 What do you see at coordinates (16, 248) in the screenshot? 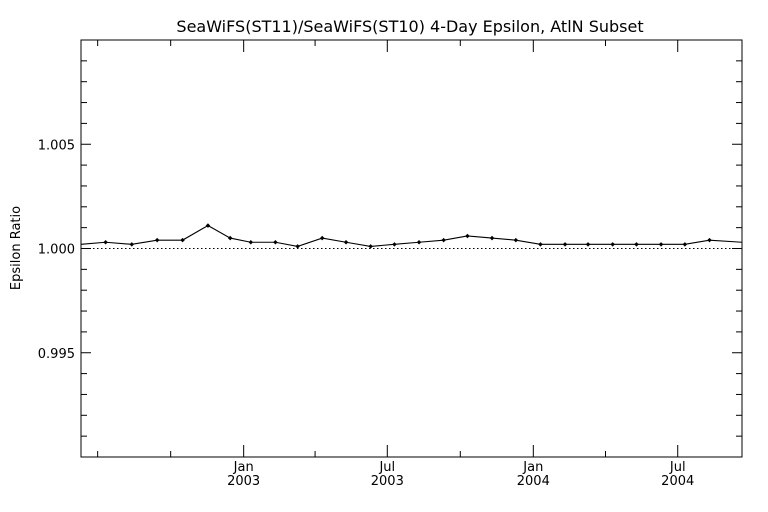
I see `y-axis-label: Epsilon Ratio` at bounding box center [16, 248].